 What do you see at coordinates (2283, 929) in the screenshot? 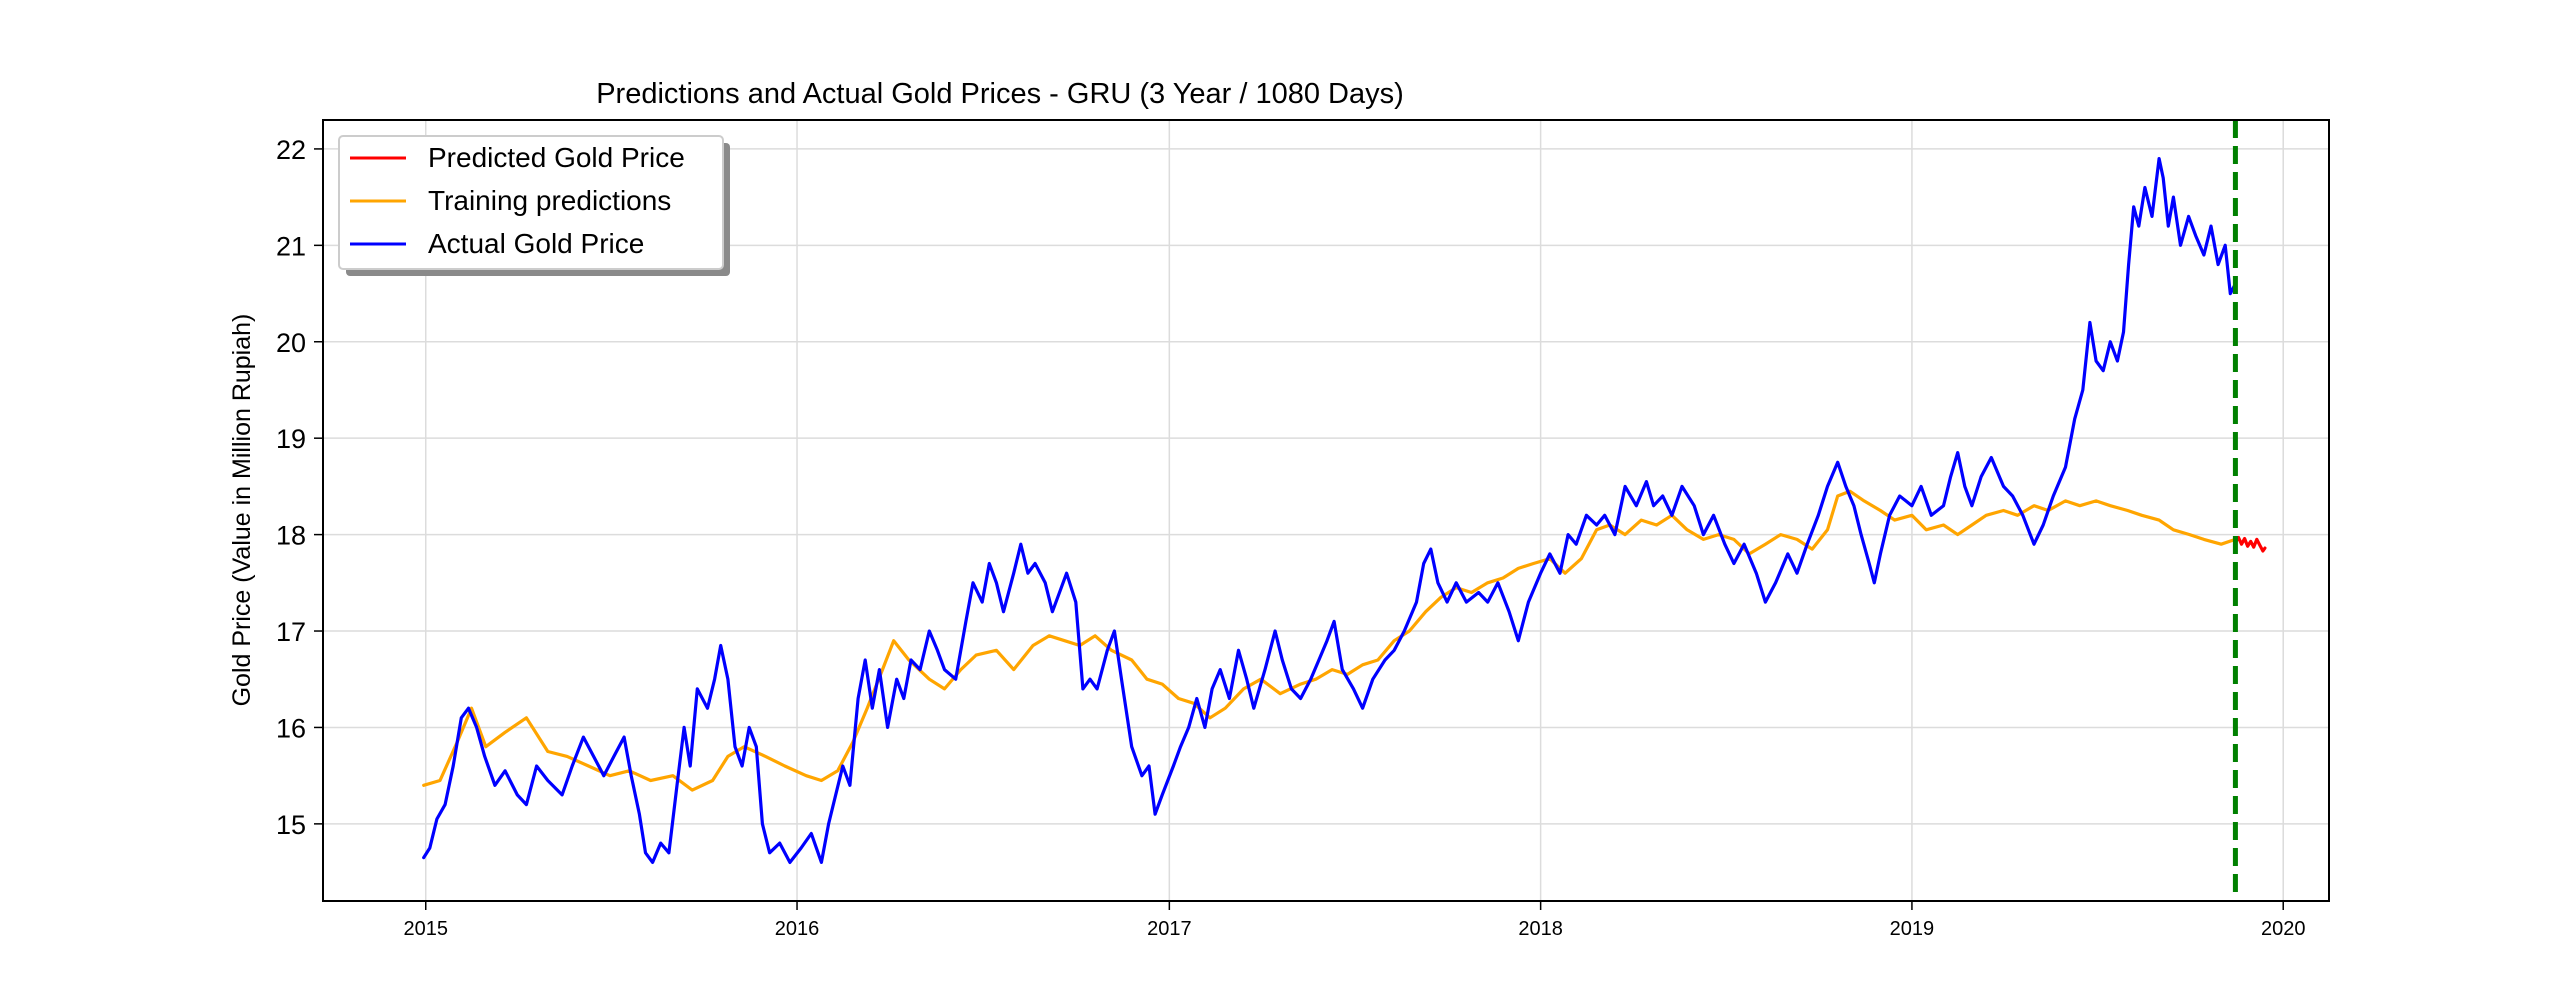
I see `x-tick-label-2020: 2020` at bounding box center [2283, 929].